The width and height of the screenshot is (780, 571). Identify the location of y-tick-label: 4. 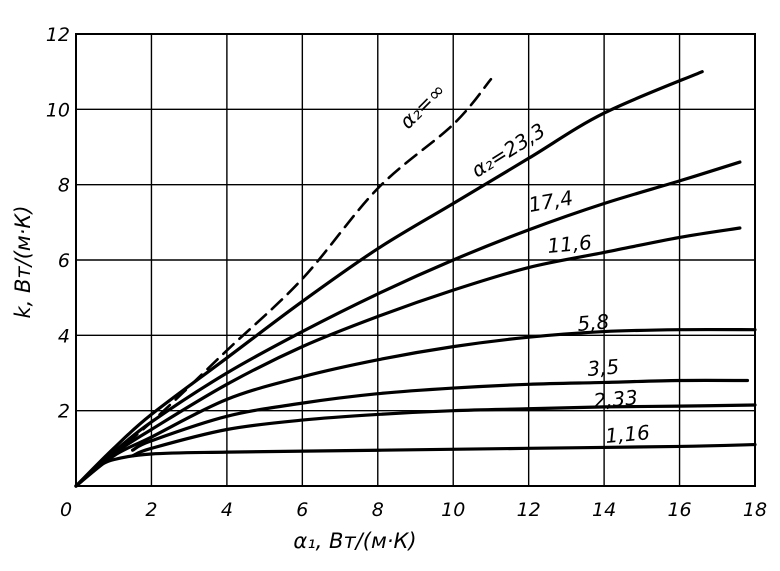
(64, 336).